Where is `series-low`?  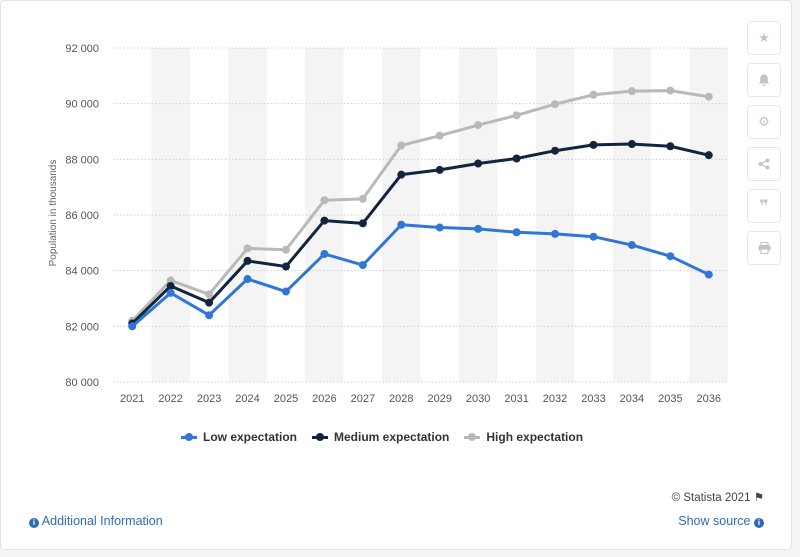 series-low is located at coordinates (420, 275).